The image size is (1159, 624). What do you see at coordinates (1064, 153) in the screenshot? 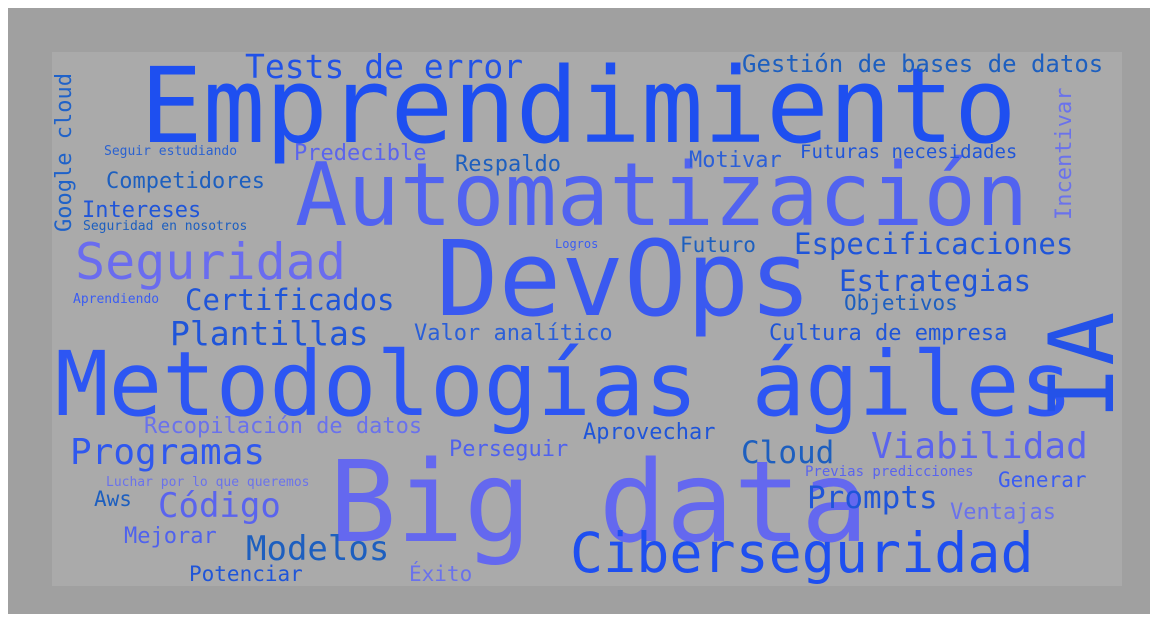
I see `word-incentivar: Incentivar` at bounding box center [1064, 153].